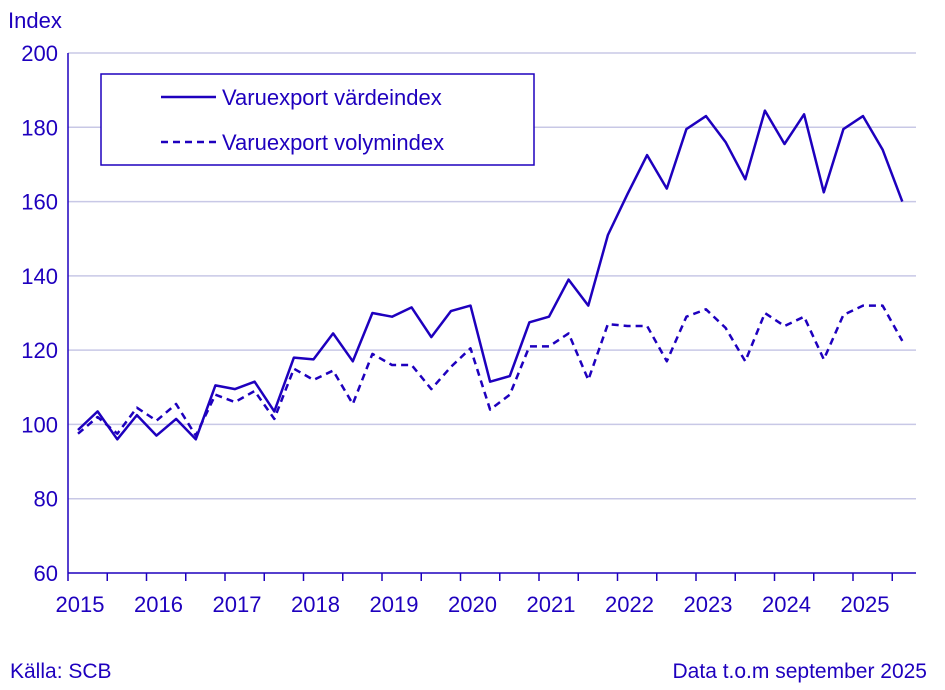 This screenshot has width=945, height=690. Describe the element at coordinates (39, 202) in the screenshot. I see `y-tick-label: 160` at that location.